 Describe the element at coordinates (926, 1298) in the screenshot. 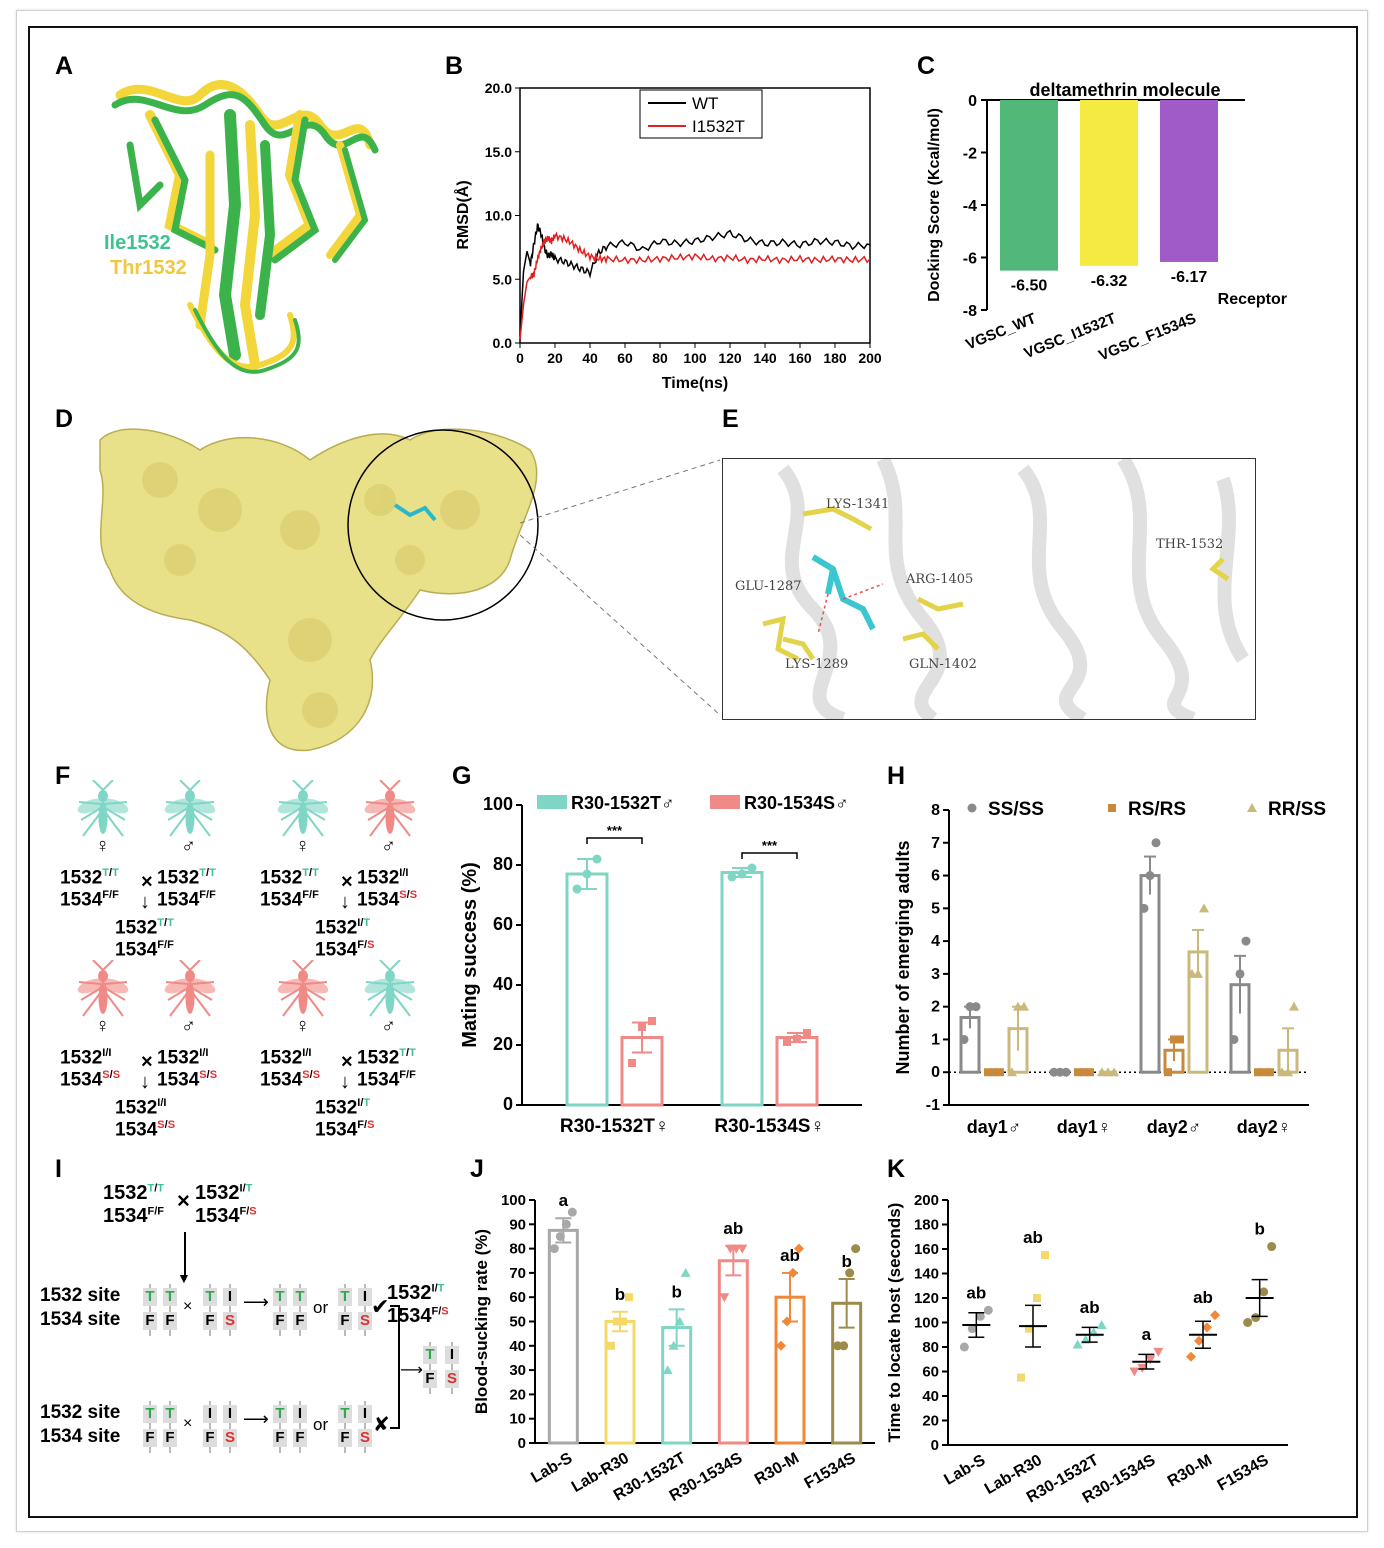

I see `y-tick-label: 120` at that location.